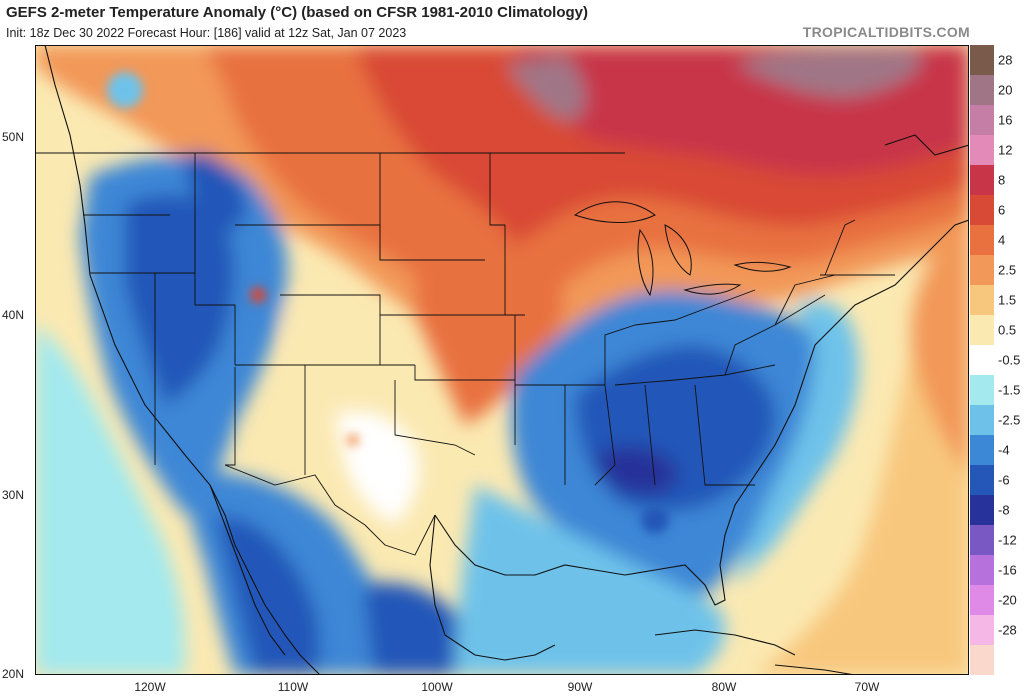  I want to click on colorbar-label: -8, so click(1004, 510).